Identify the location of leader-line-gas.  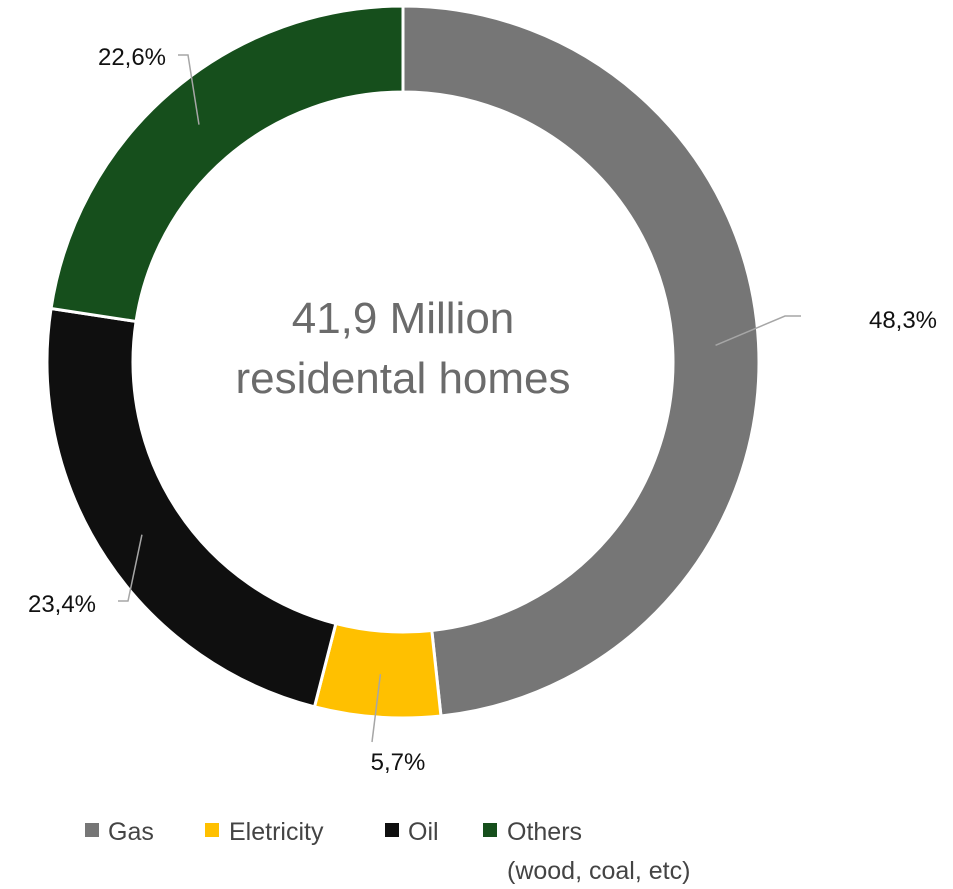
(758, 330).